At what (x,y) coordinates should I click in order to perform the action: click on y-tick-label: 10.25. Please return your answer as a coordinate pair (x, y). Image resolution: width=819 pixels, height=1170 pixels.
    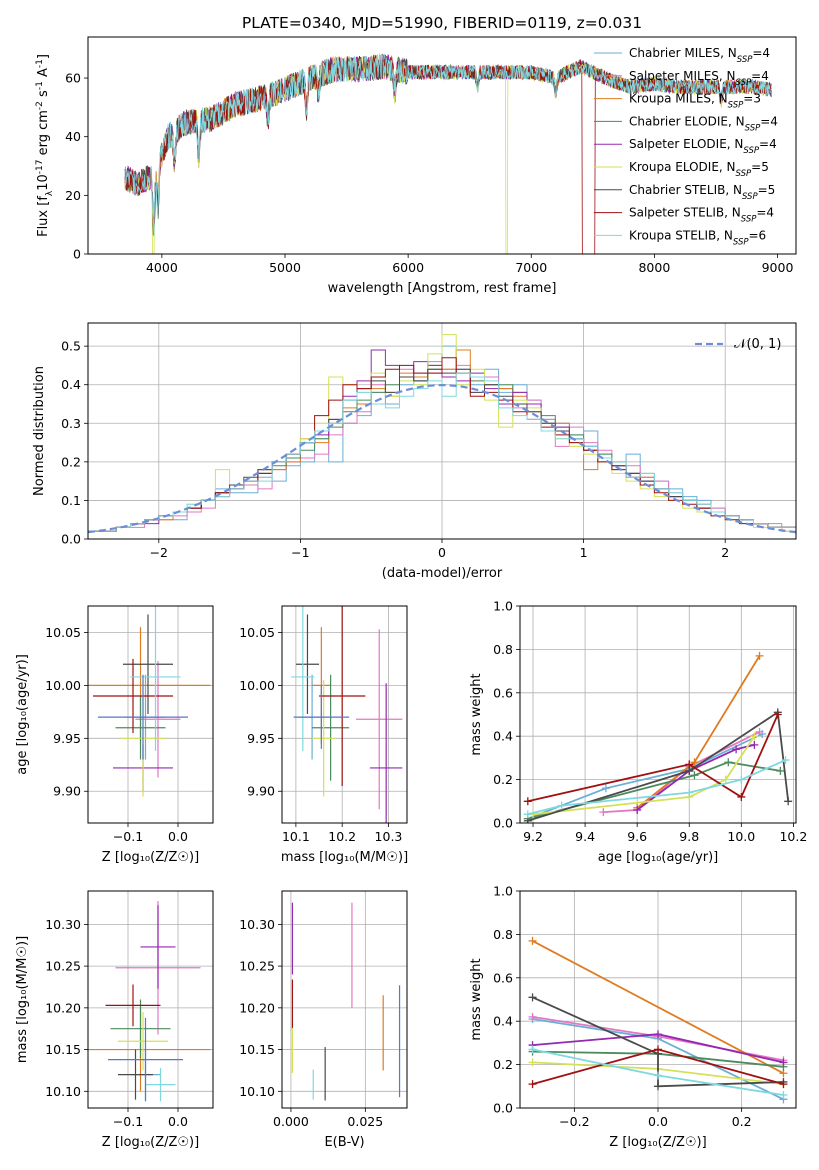
    Looking at the image, I should click on (257, 966).